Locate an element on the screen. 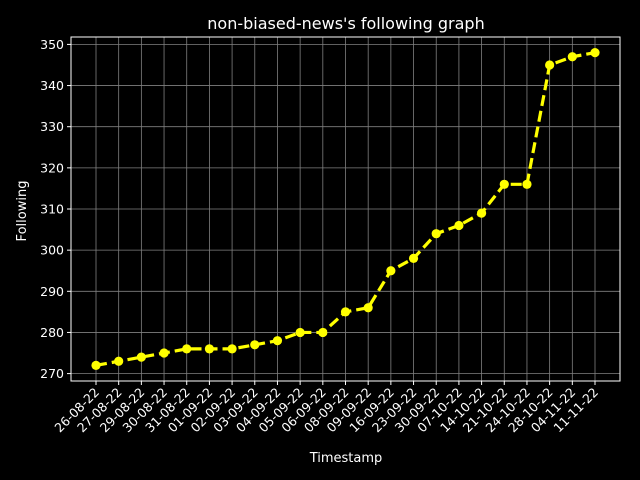 The image size is (640, 480). y-tick-label: 340 is located at coordinates (52, 85).